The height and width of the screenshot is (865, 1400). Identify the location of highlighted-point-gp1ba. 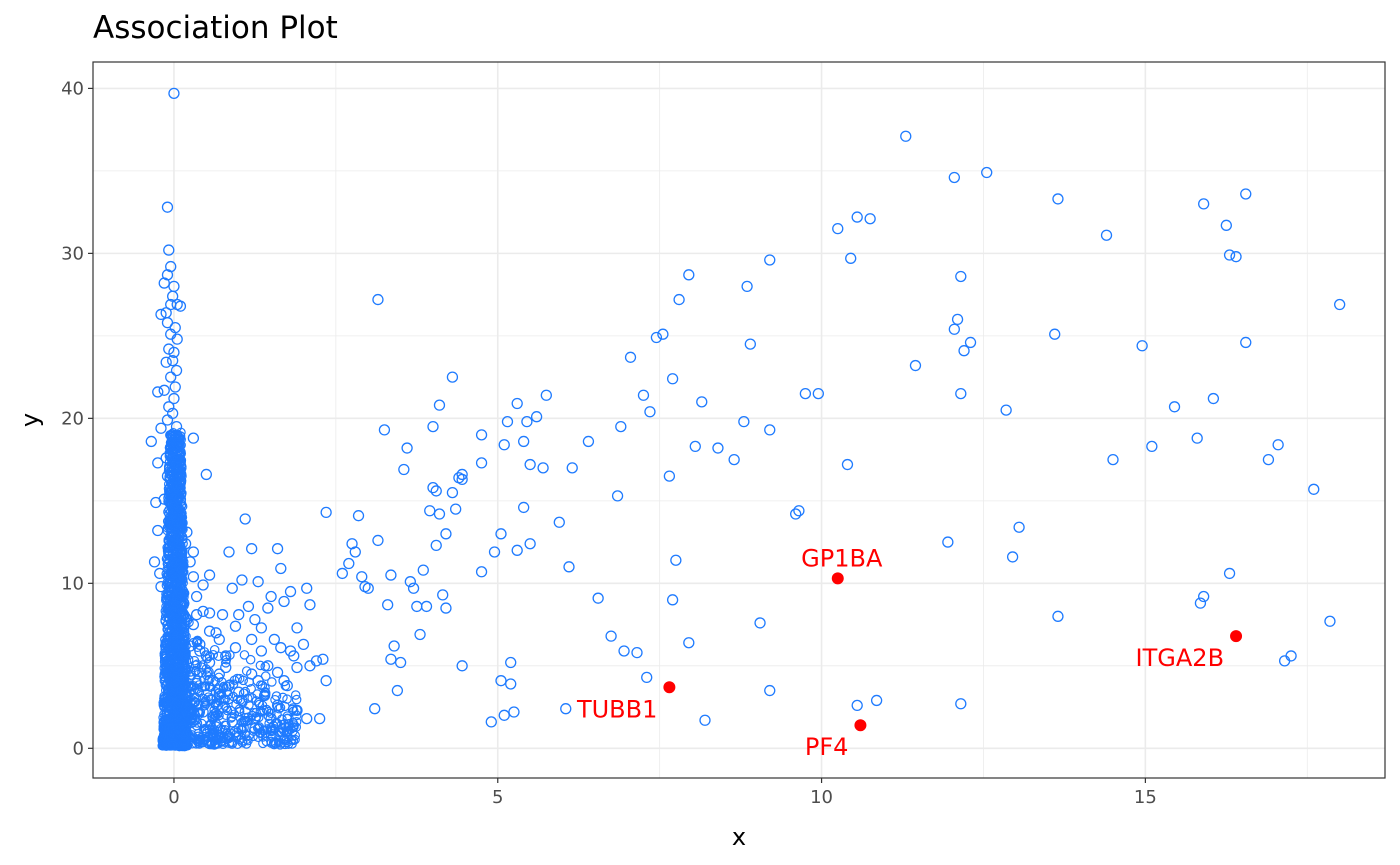
(837, 578).